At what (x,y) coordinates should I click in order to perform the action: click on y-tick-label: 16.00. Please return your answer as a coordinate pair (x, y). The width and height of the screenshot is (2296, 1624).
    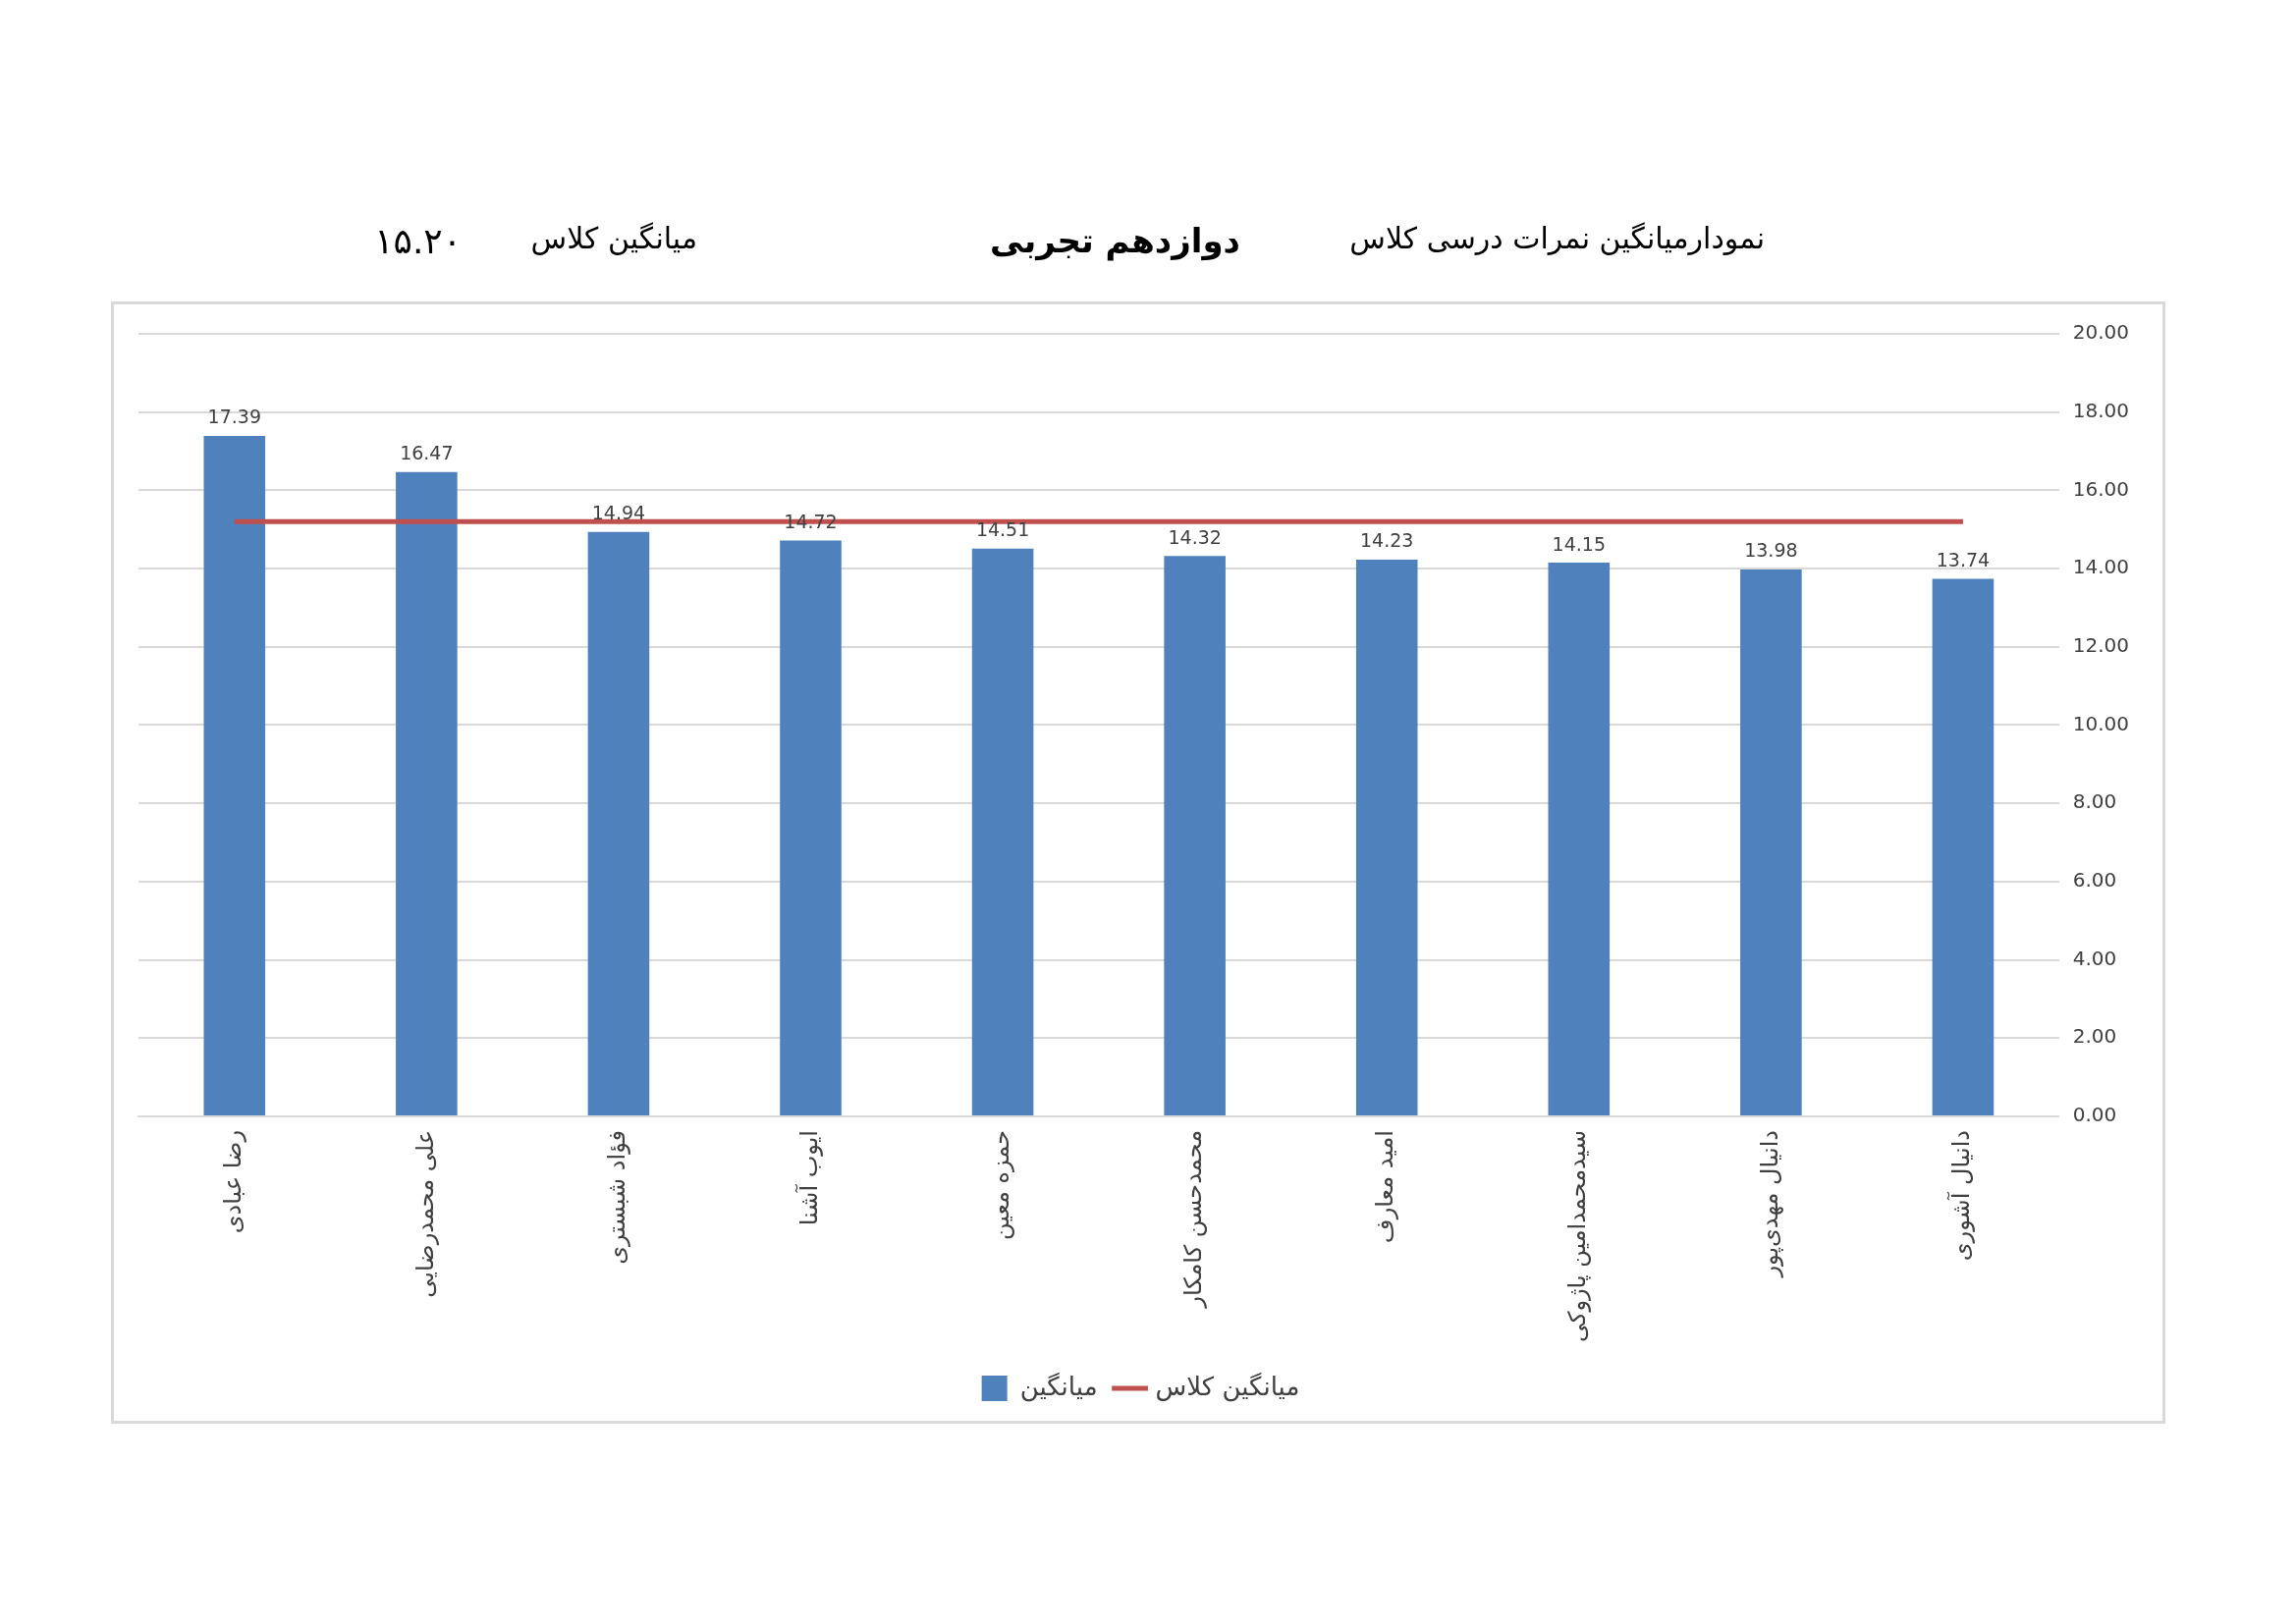
    Looking at the image, I should click on (2101, 488).